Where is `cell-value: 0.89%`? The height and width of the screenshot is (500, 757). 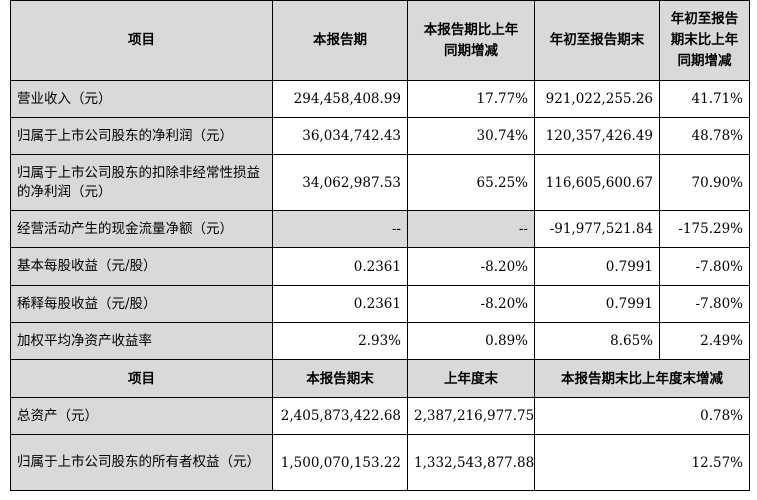 cell-value: 0.89% is located at coordinates (471, 341).